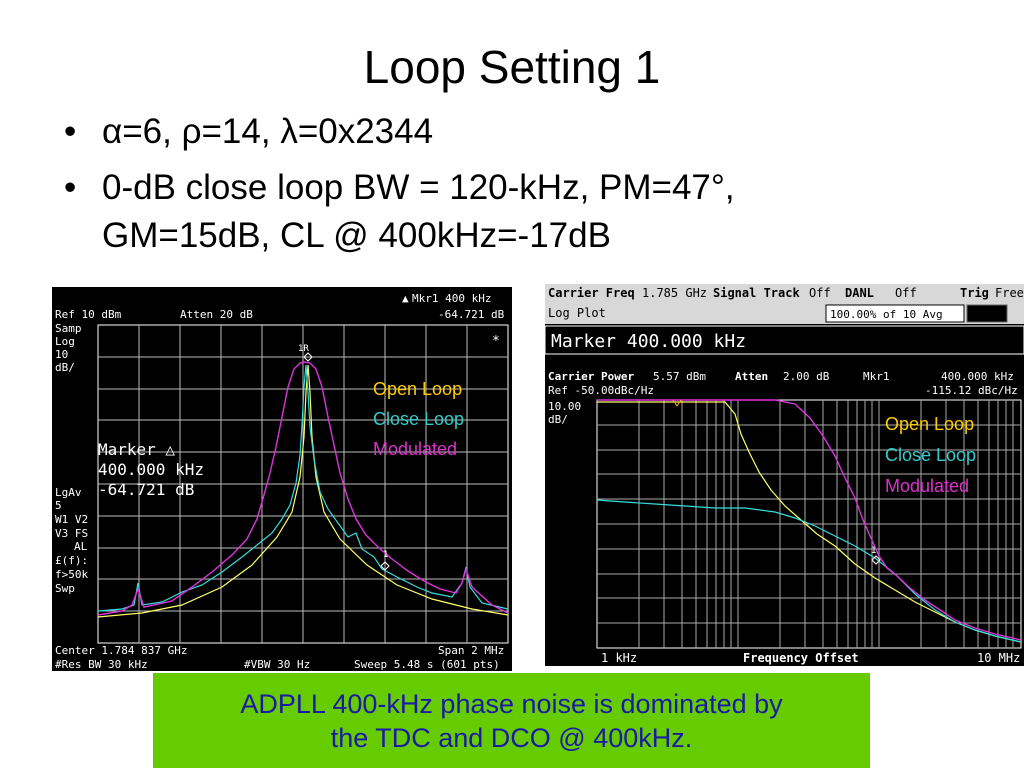 The width and height of the screenshot is (1024, 768). Describe the element at coordinates (496, 341) in the screenshot. I see `asterisk-indicator: *` at that location.